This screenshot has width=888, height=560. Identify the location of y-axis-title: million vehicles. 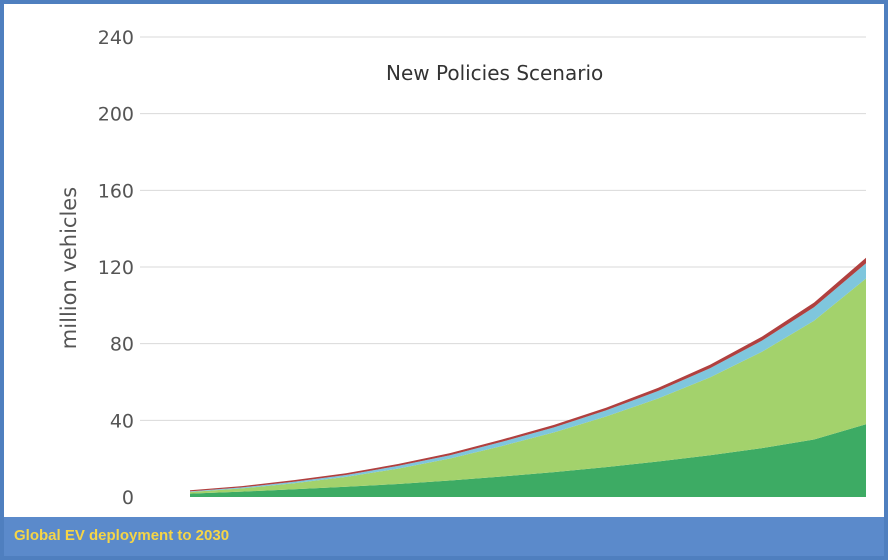
(69, 268).